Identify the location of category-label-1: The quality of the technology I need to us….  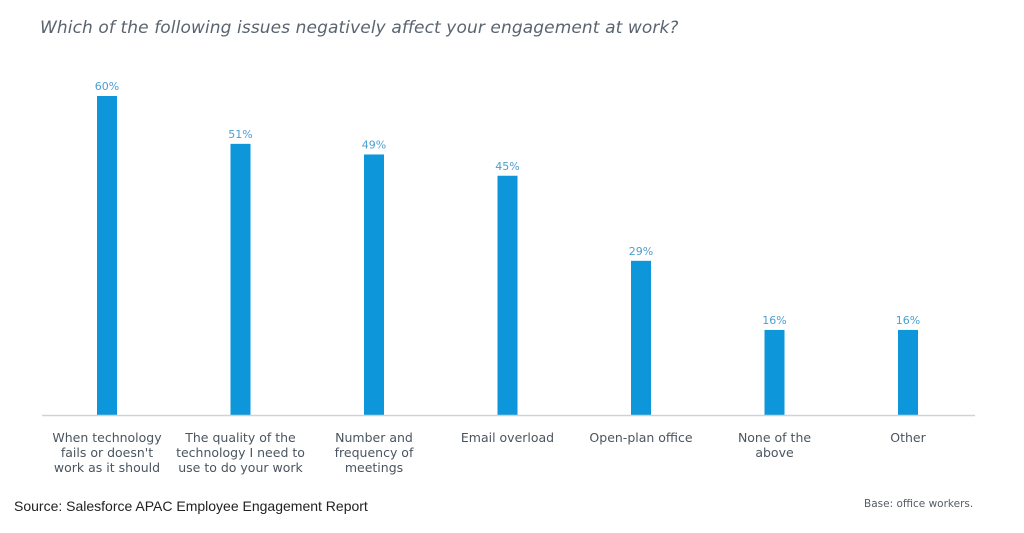
(240, 452).